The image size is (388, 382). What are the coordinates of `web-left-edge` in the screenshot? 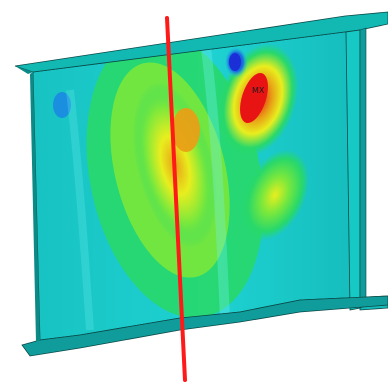 It's located at (35, 207).